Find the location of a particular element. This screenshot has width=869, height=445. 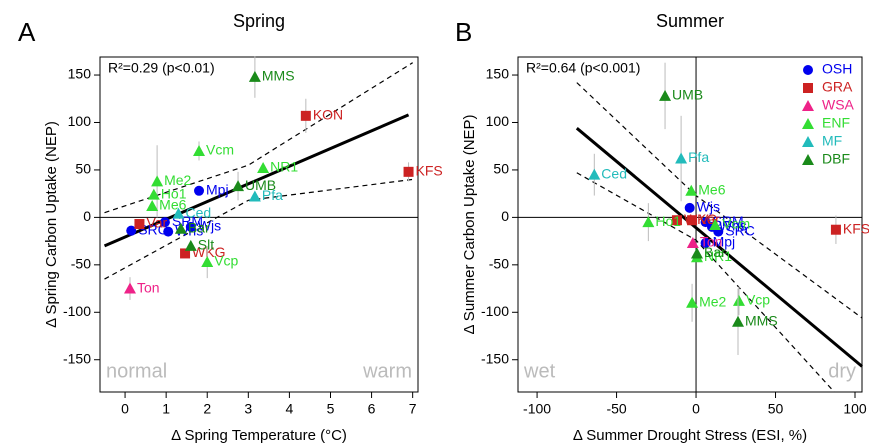

legend-label: ENF is located at coordinates (836, 123).